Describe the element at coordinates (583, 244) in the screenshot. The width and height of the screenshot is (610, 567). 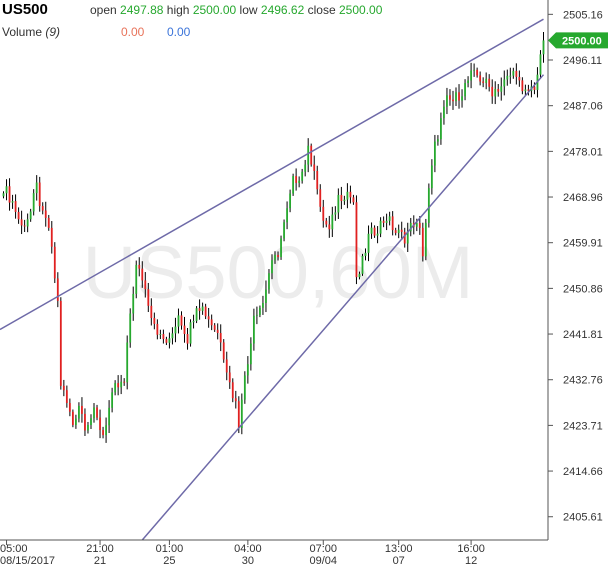
I see `y-tick-label: 2459.91` at that location.